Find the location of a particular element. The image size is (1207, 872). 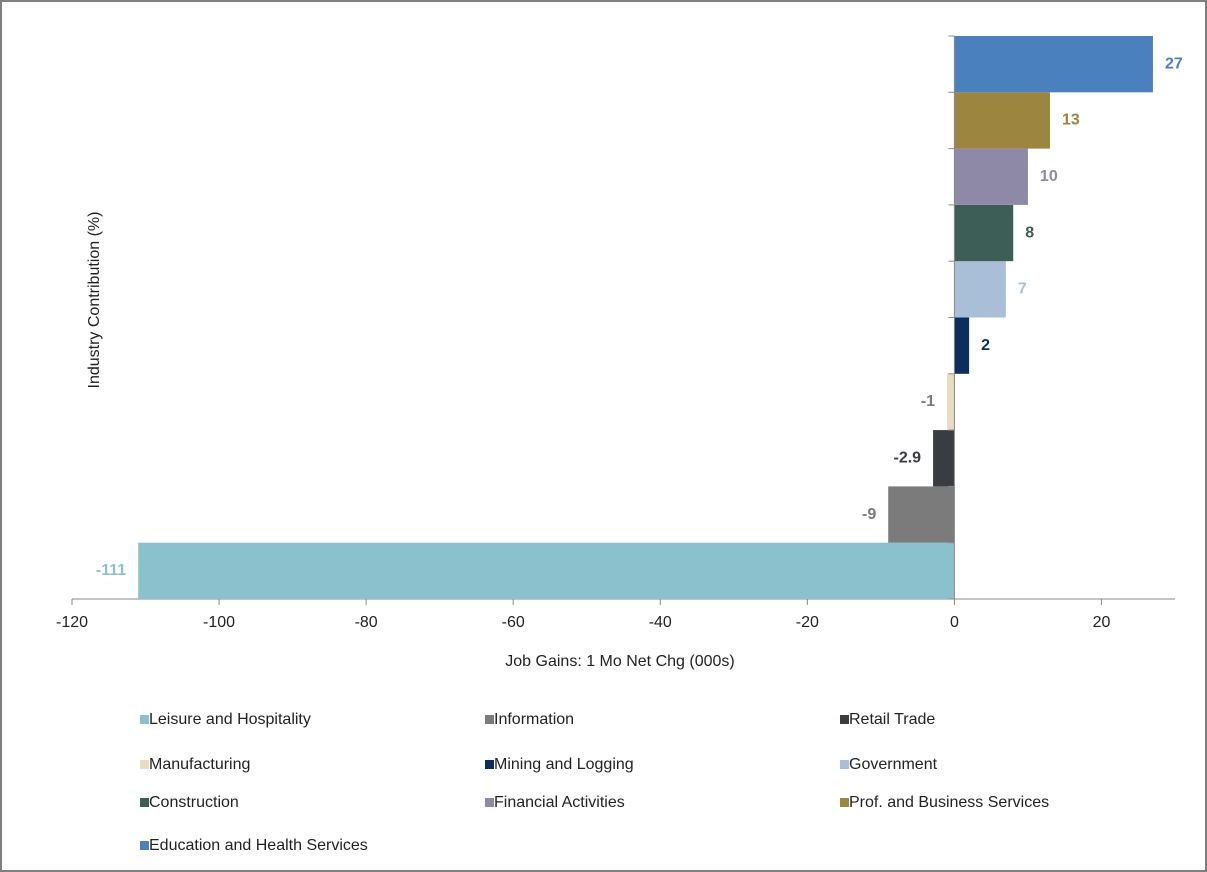

x-tick-label: 20 is located at coordinates (1102, 622).